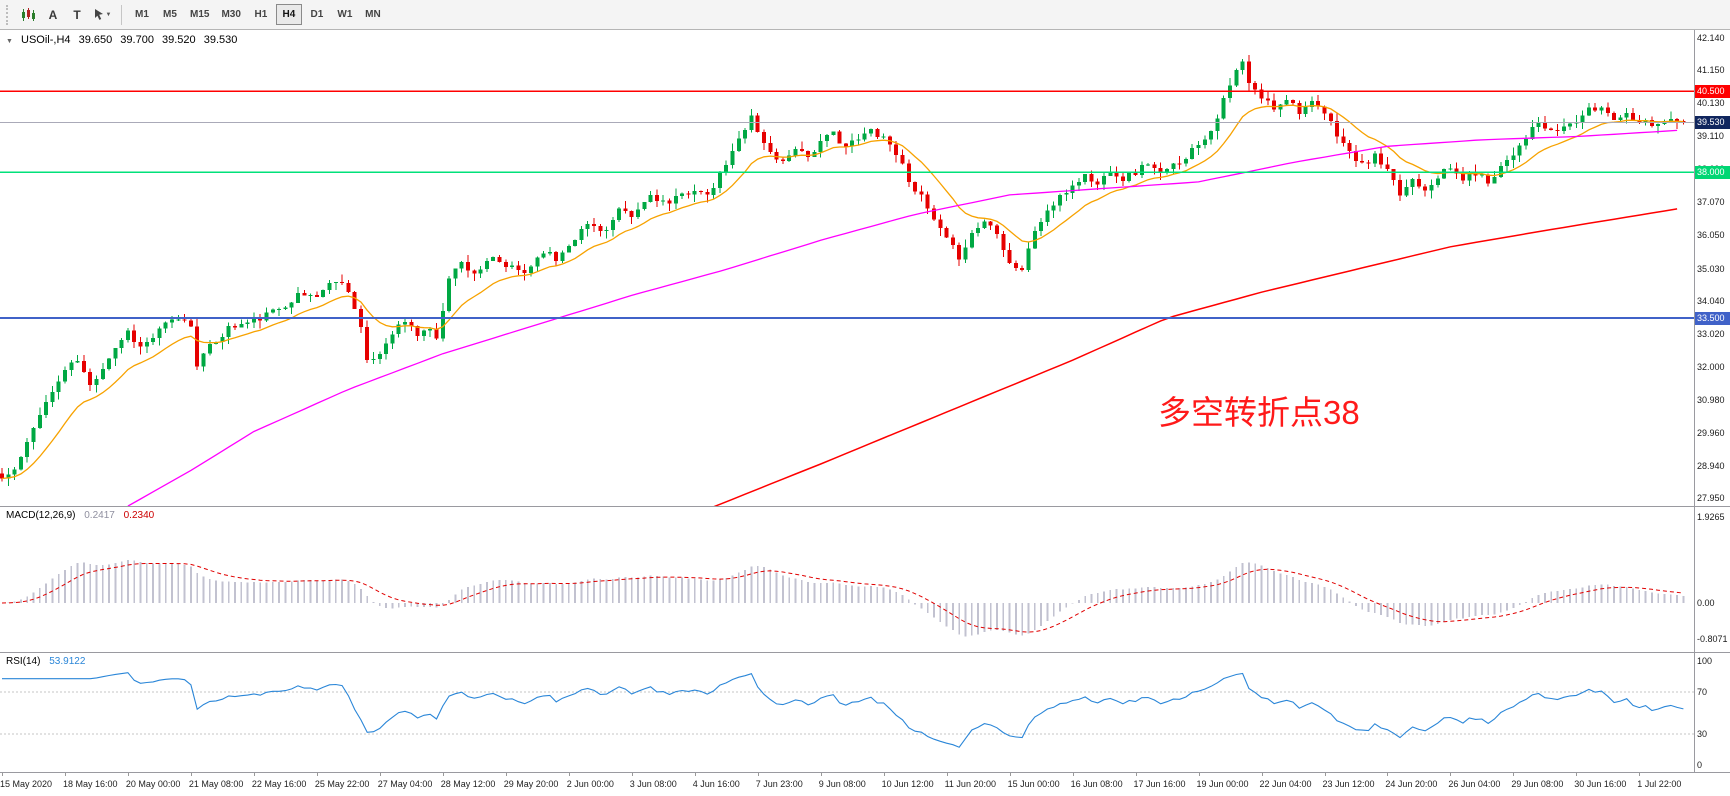  Describe the element at coordinates (1711, 366) in the screenshot. I see `price-tick: 32.000` at that location.